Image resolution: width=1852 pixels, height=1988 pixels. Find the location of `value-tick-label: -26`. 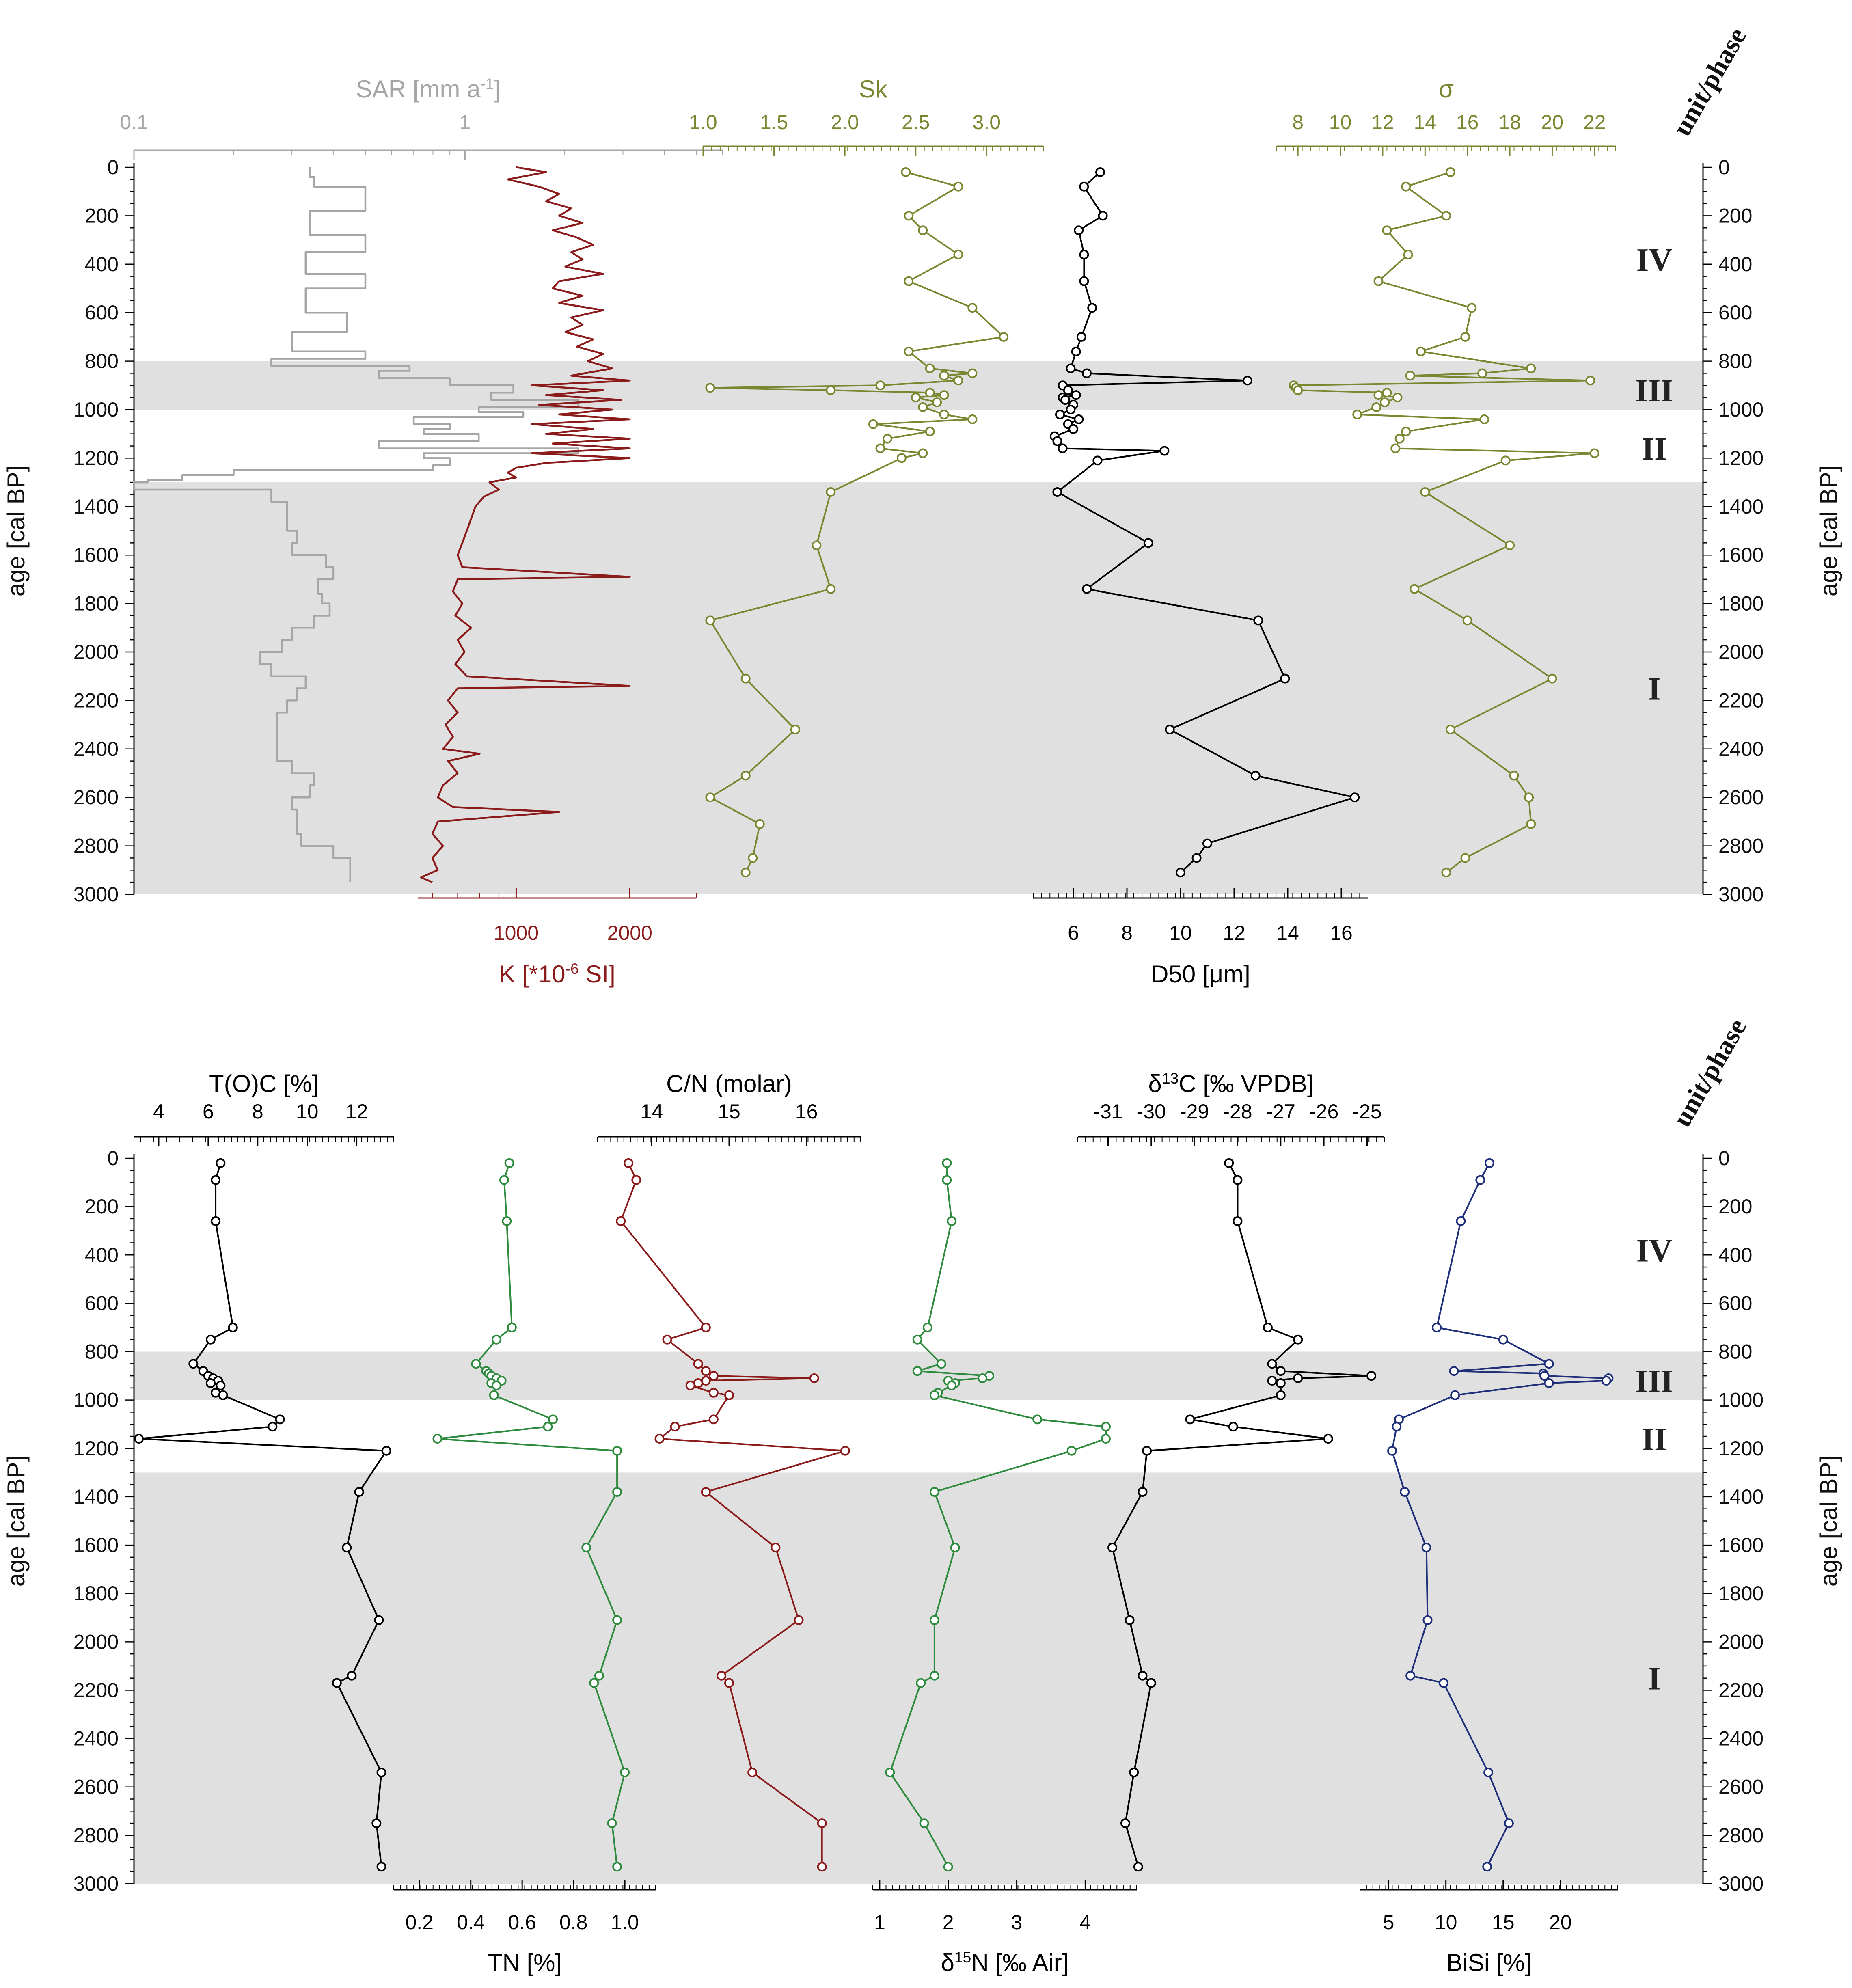

value-tick-label: -26 is located at coordinates (1324, 1111).